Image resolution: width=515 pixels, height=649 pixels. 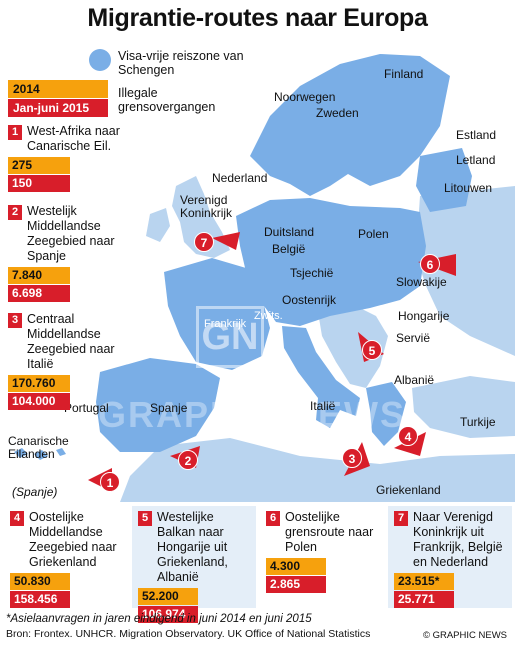 I want to click on route-label: West-Afrika naar Canarische Eil., so click(x=73, y=138).